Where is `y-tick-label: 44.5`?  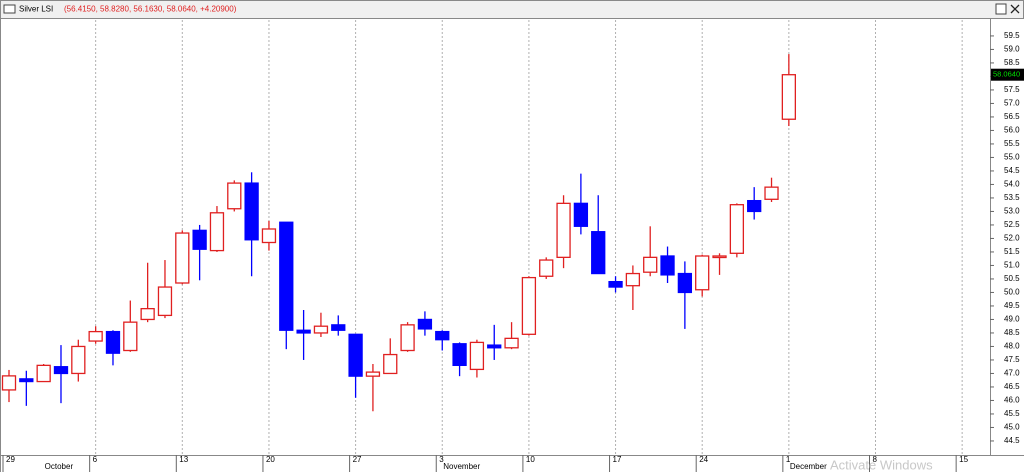
y-tick-label: 44.5 is located at coordinates (1012, 440).